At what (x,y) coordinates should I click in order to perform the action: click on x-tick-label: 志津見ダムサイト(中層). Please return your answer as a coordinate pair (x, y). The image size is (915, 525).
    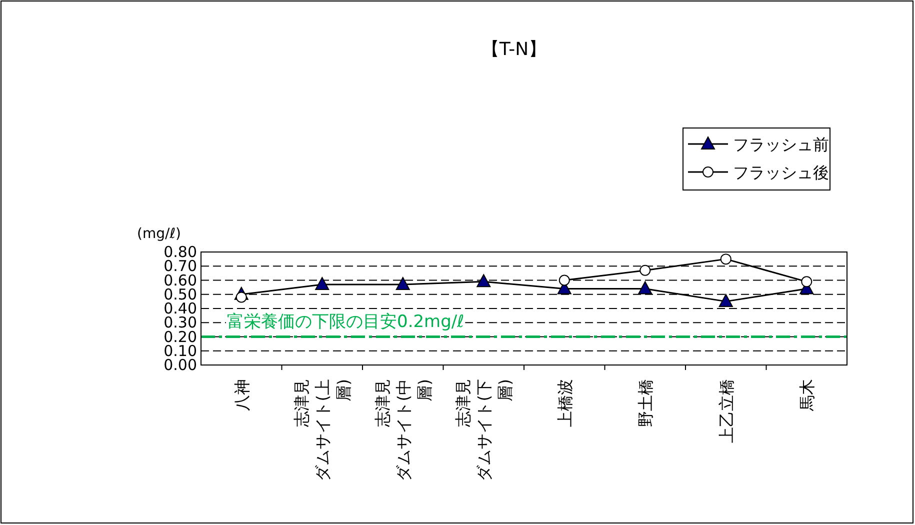
    Looking at the image, I should click on (403, 430).